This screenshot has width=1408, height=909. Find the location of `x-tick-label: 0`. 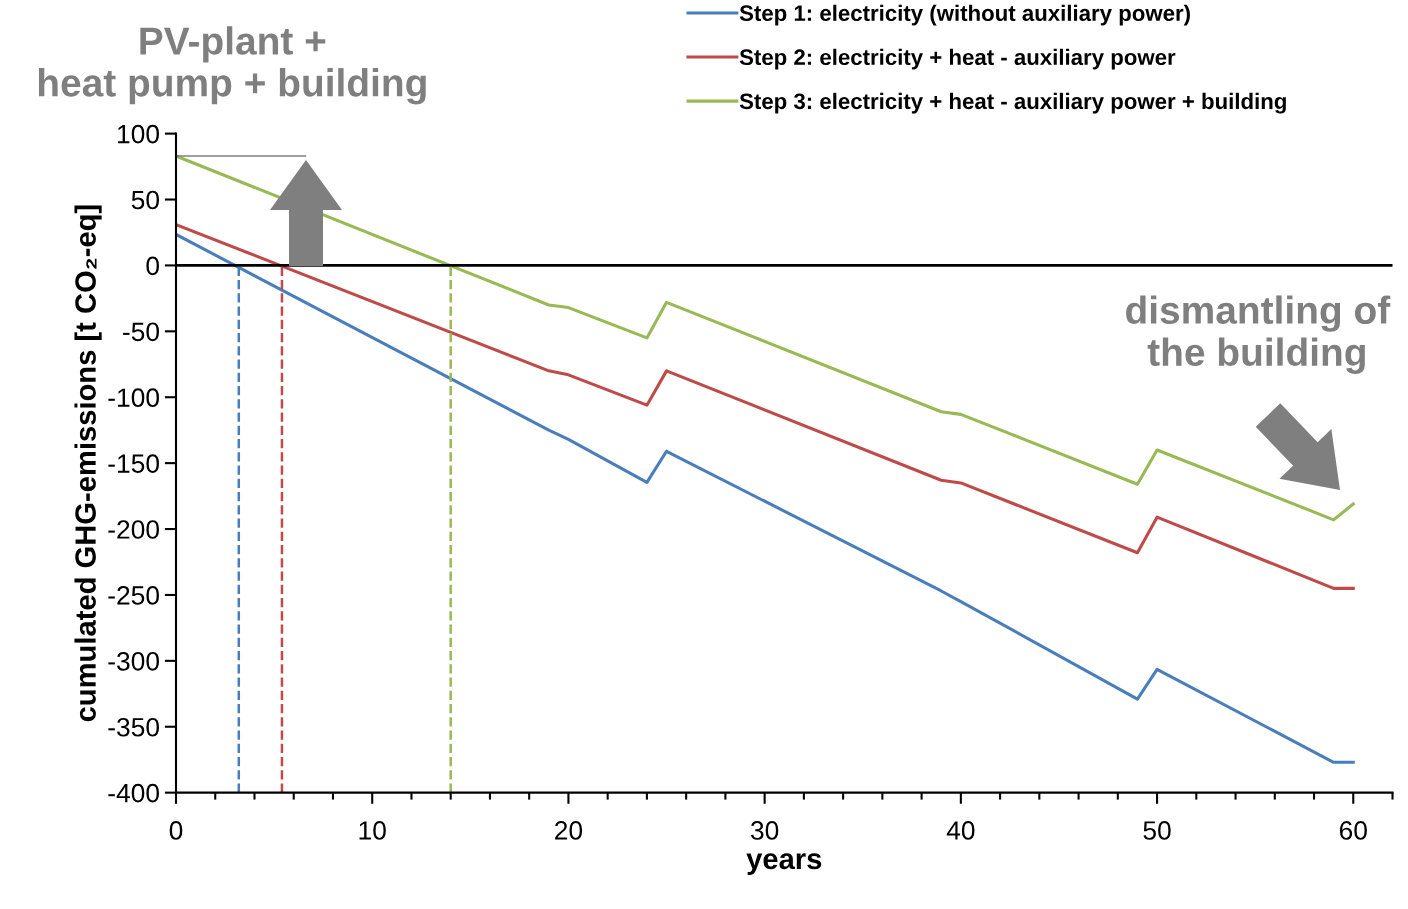

x-tick-label: 0 is located at coordinates (176, 830).